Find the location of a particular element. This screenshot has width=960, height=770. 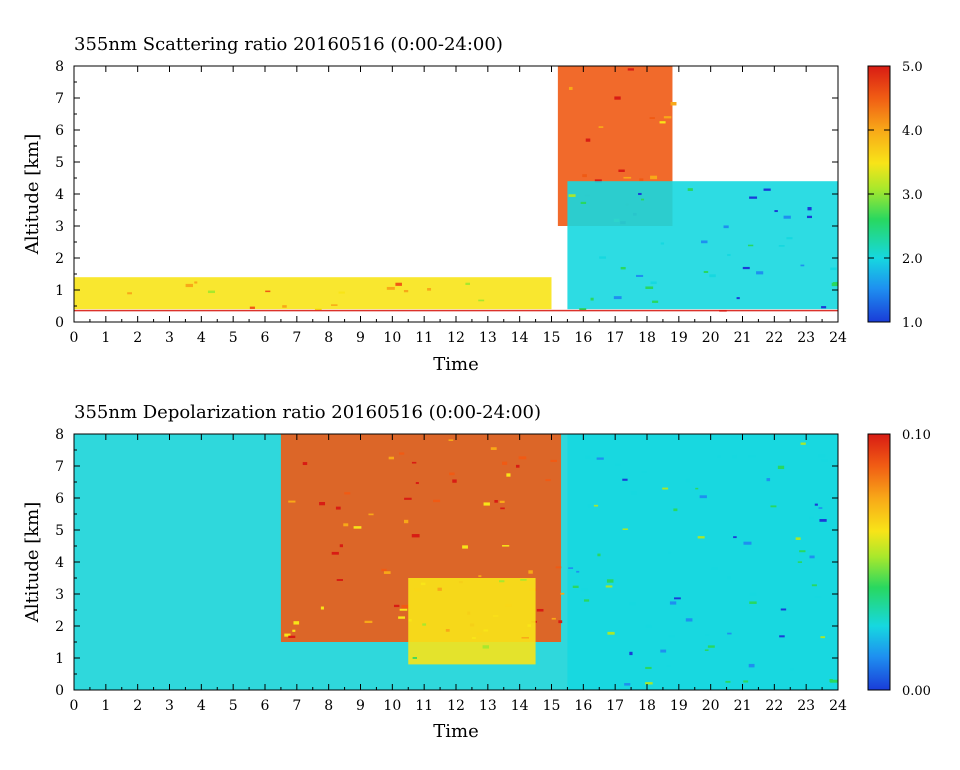

x-tick-label: 4 is located at coordinates (201, 706).